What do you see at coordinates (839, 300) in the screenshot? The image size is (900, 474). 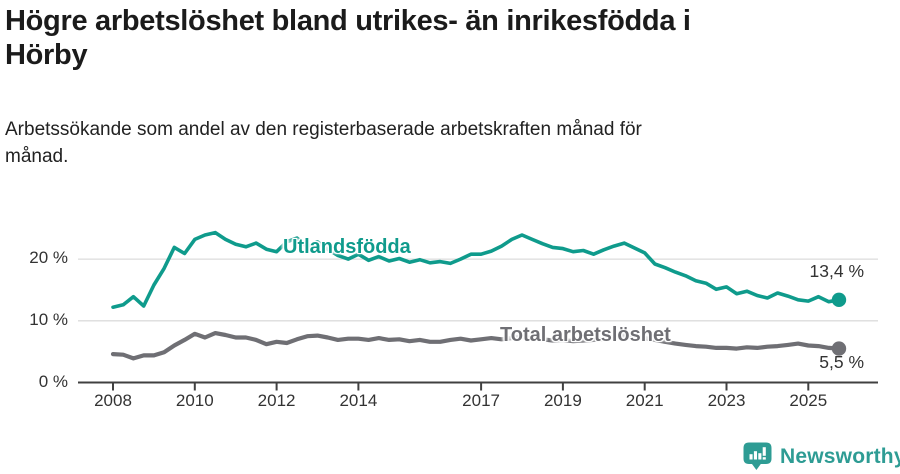 I see `utlandsfodda-end-dot` at bounding box center [839, 300].